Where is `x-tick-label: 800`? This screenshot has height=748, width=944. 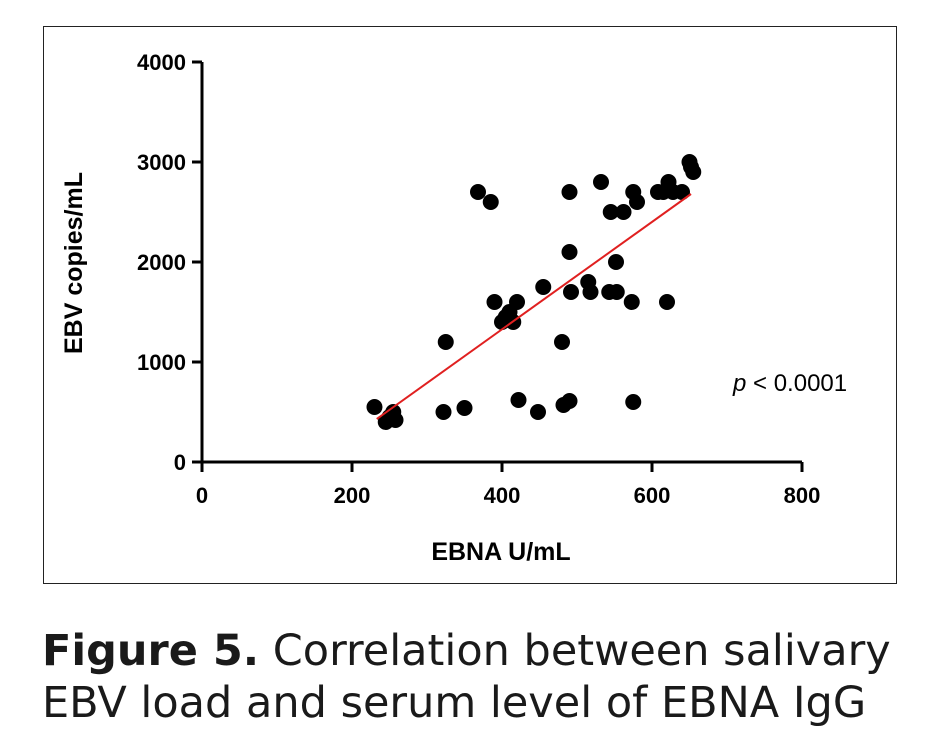 x-tick-label: 800 is located at coordinates (802, 495).